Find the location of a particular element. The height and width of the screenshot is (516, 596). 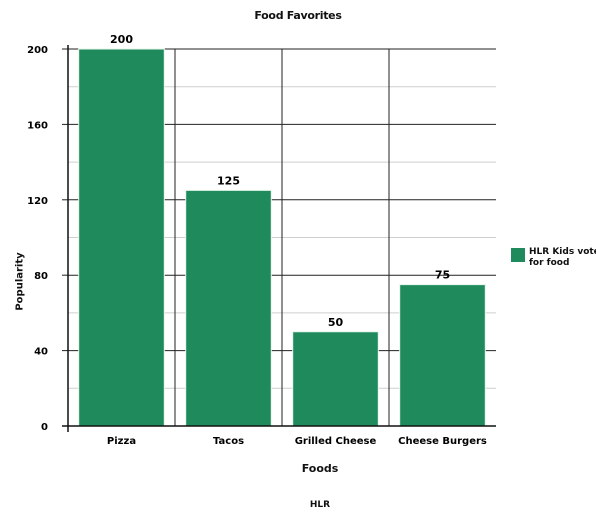

x-tick-label: Pizza is located at coordinates (121, 441).